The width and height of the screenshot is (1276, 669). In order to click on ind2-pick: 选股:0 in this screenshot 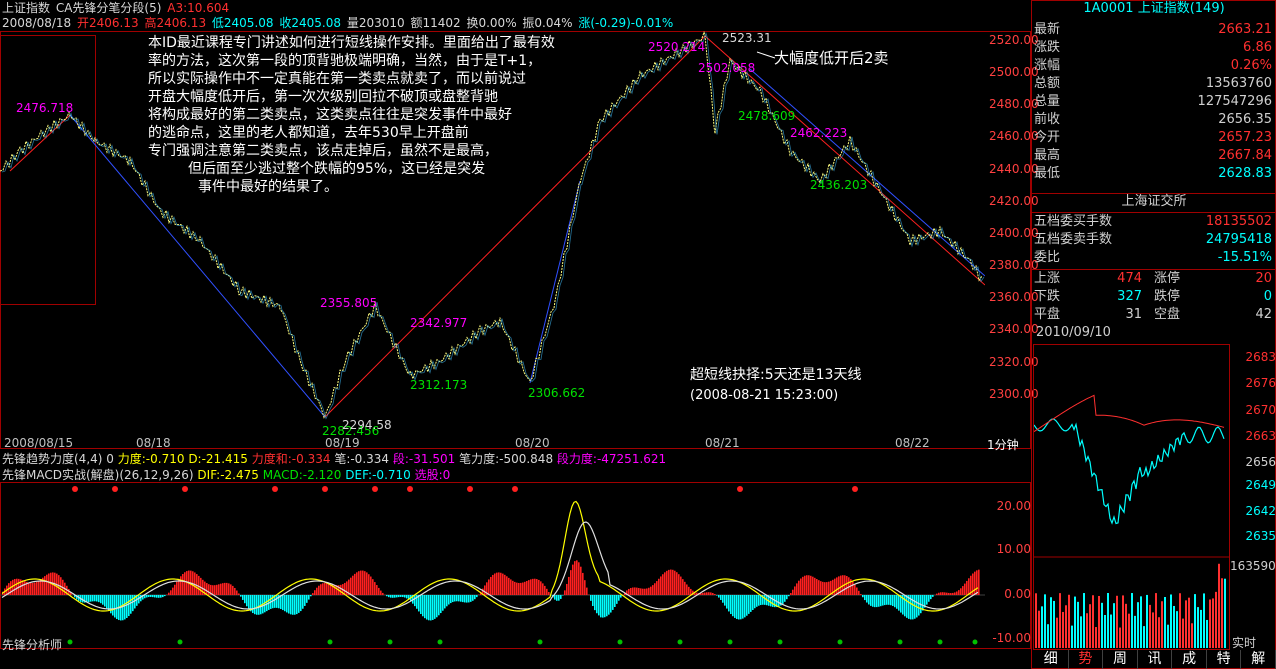, I will do `click(432, 475)`.